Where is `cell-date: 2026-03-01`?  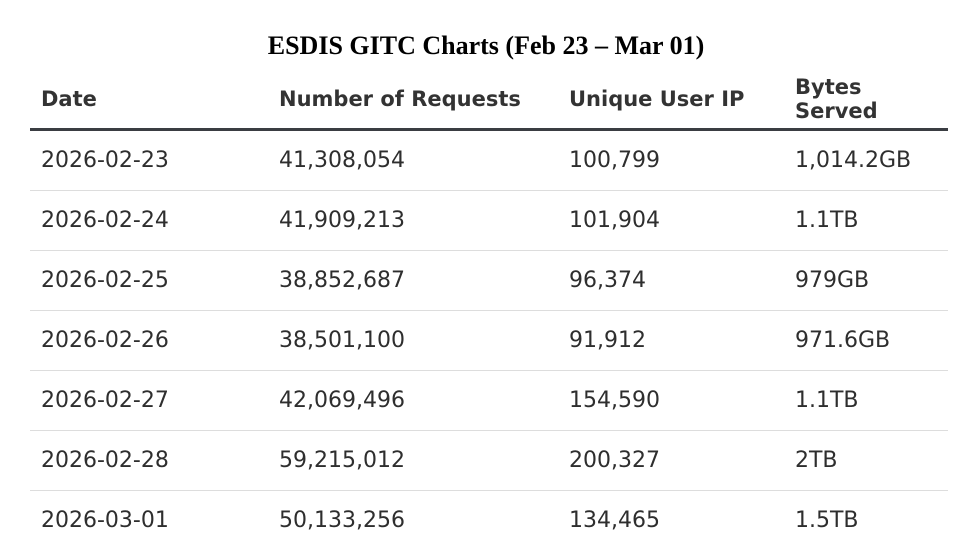 cell-date: 2026-03-01 is located at coordinates (154, 520).